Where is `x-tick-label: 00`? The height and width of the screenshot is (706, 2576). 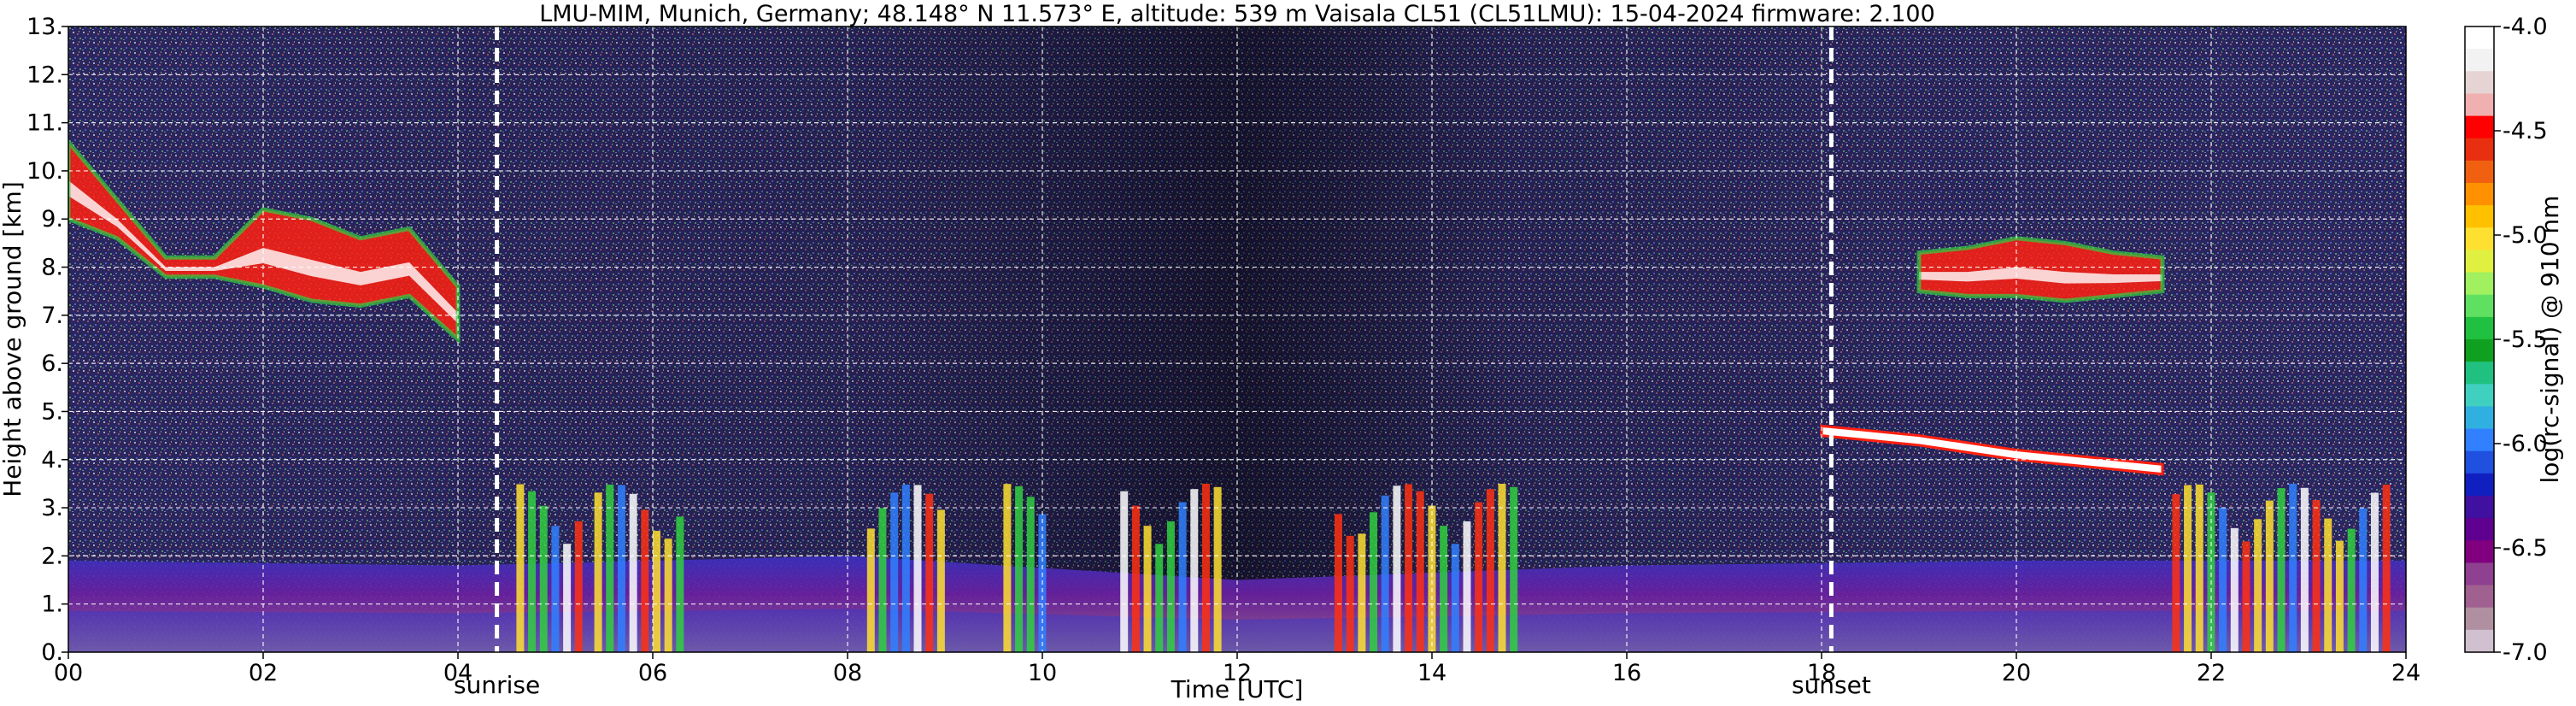
x-tick-label: 00 is located at coordinates (68, 673).